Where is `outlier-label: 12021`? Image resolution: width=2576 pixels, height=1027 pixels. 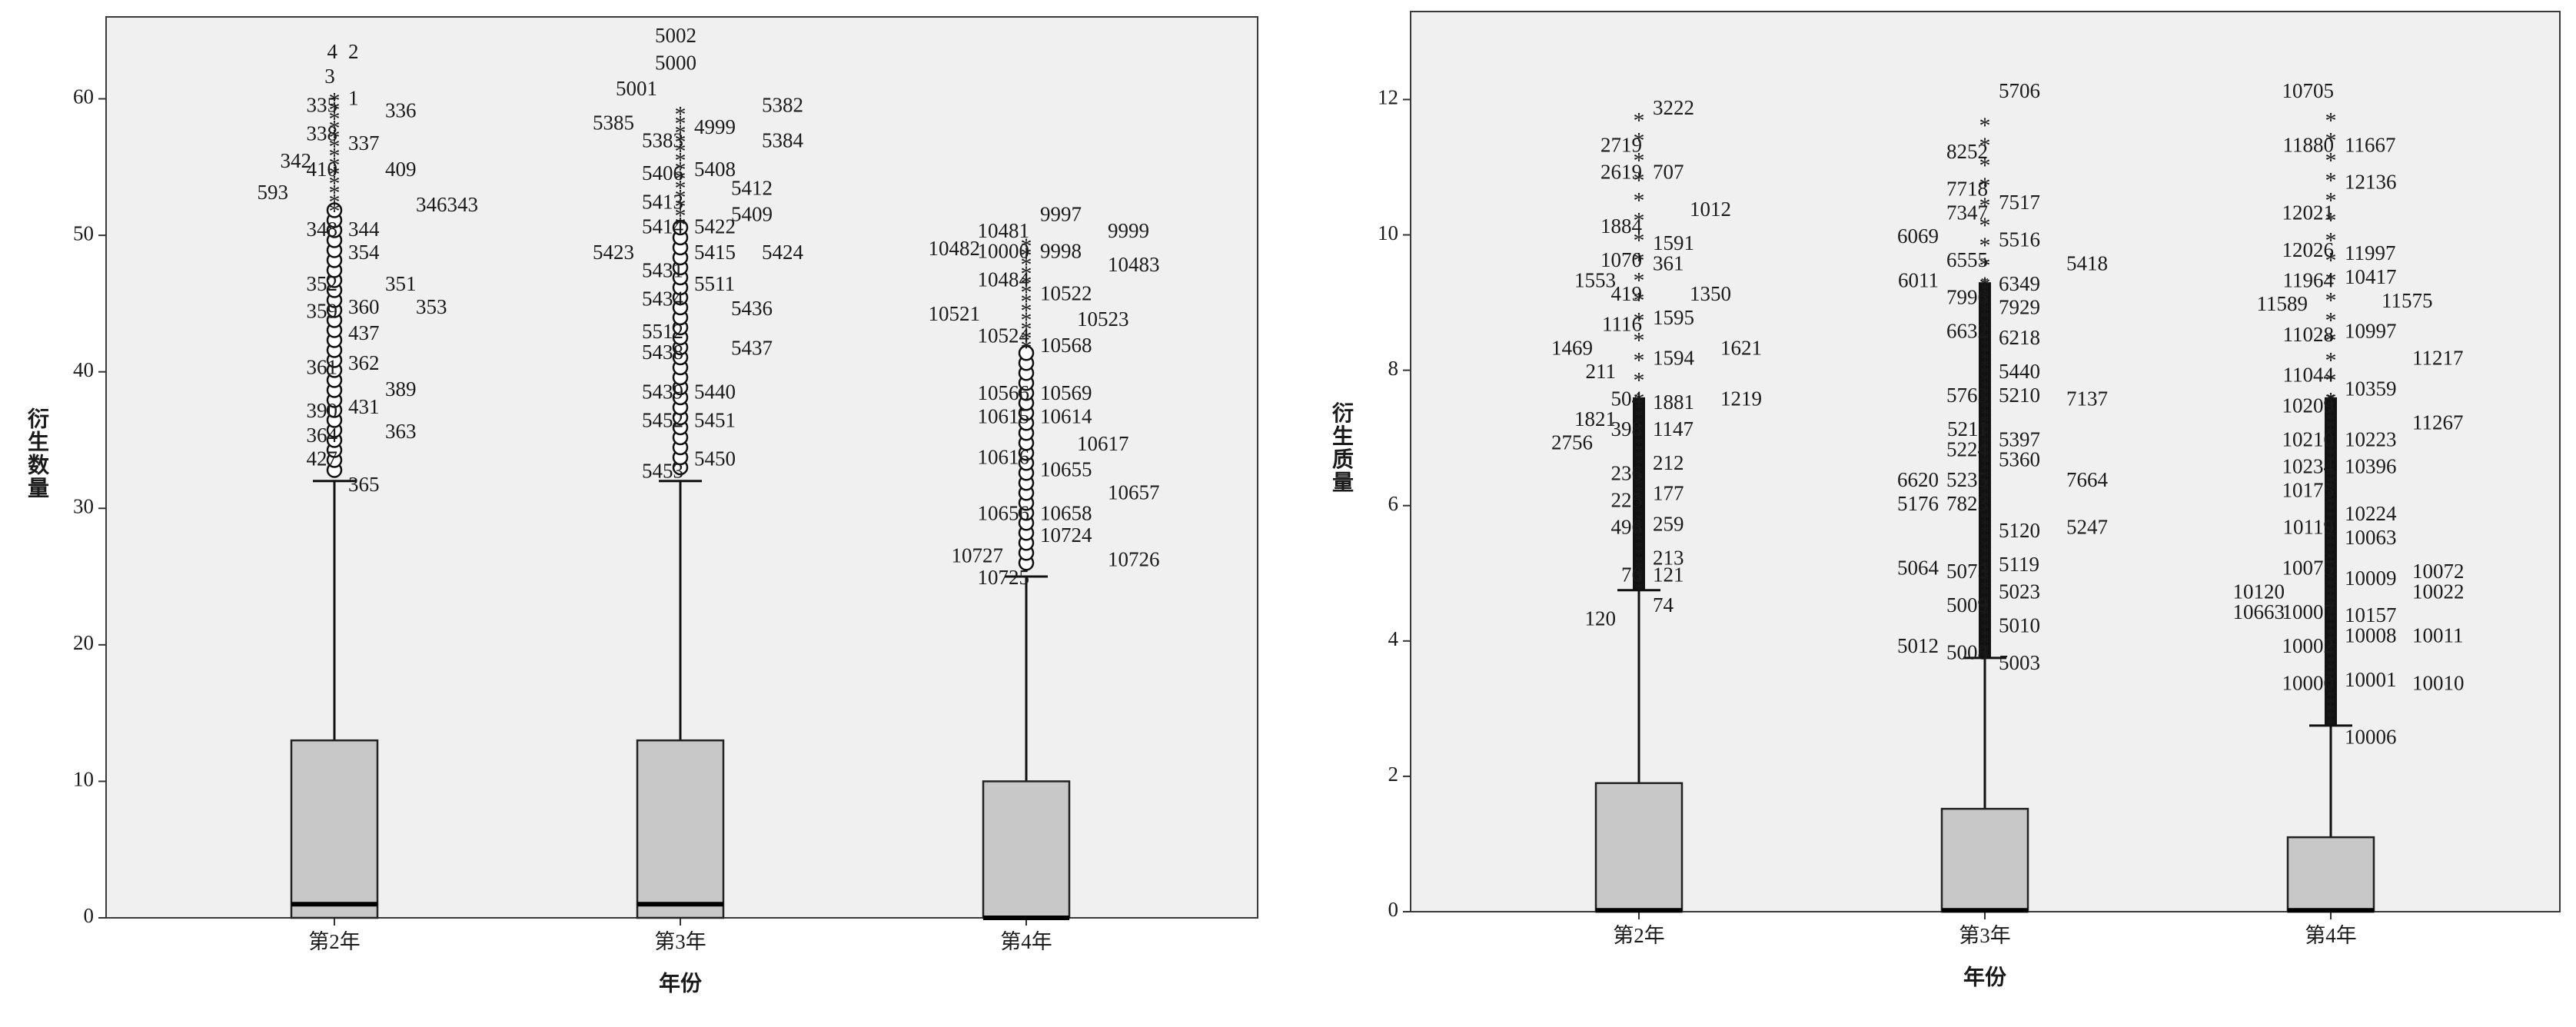
outlier-label: 12021 is located at coordinates (2308, 213).